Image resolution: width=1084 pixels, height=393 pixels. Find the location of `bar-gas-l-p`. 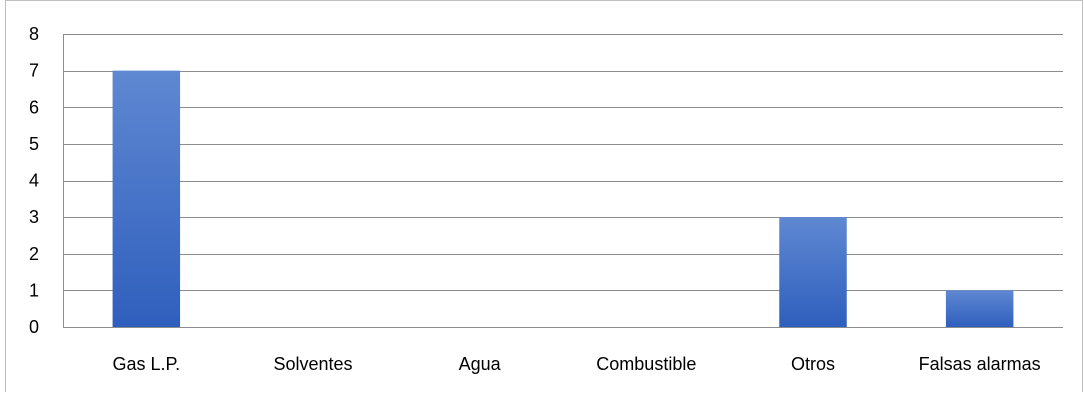

bar-gas-l-p is located at coordinates (146, 198).